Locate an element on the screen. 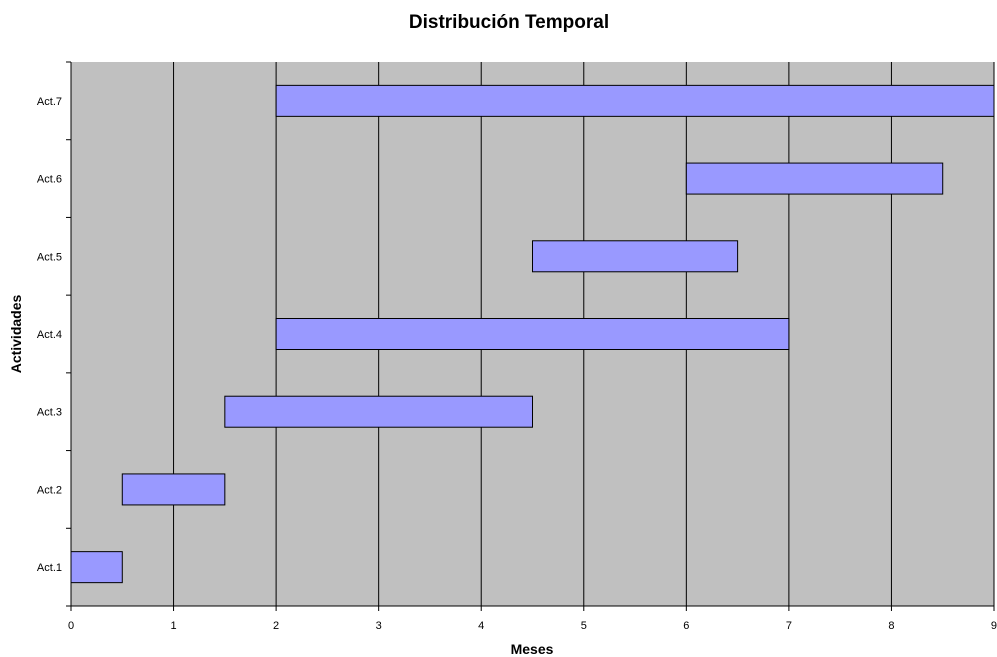  y-tick-label: Act.6 is located at coordinates (49, 180).